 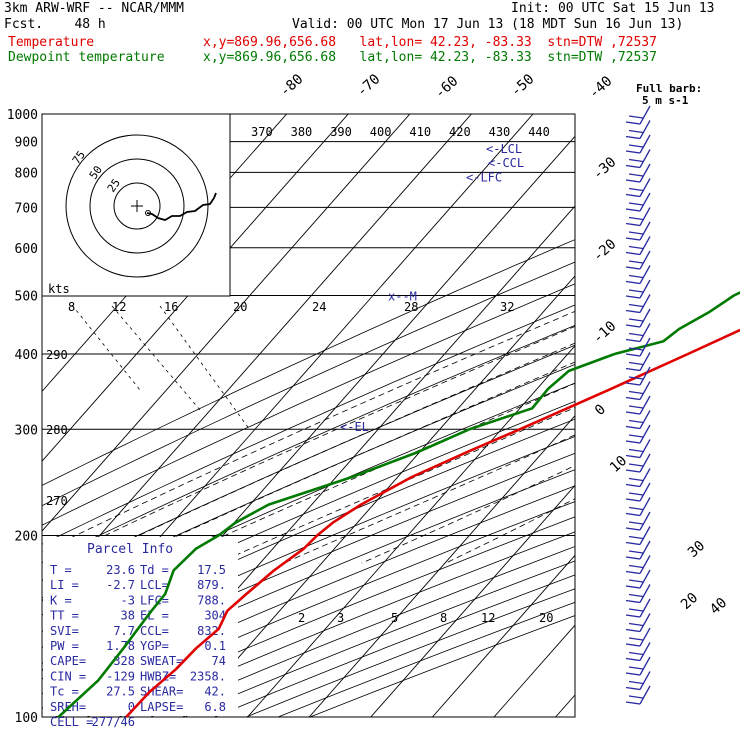 I want to click on theta-label: 430, so click(x=500, y=132).